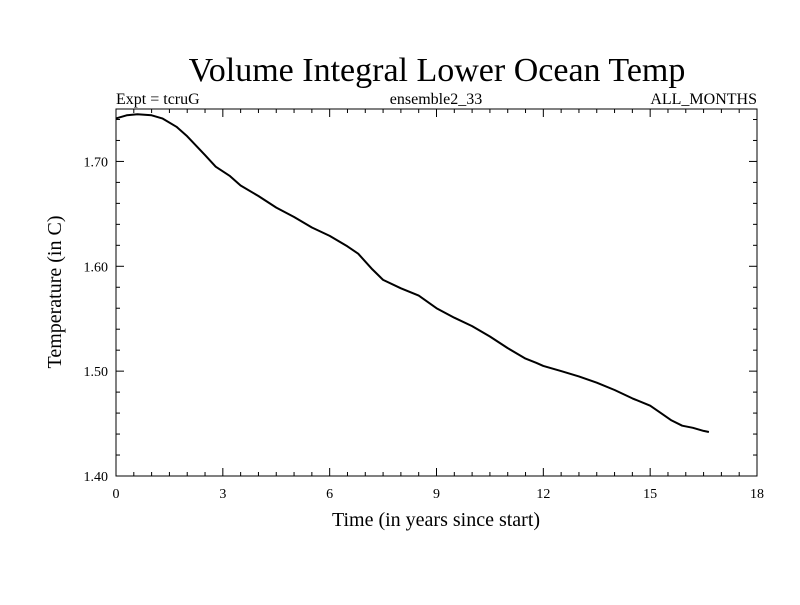 The width and height of the screenshot is (800, 605). I want to click on x-tick-label: 6, so click(329, 494).